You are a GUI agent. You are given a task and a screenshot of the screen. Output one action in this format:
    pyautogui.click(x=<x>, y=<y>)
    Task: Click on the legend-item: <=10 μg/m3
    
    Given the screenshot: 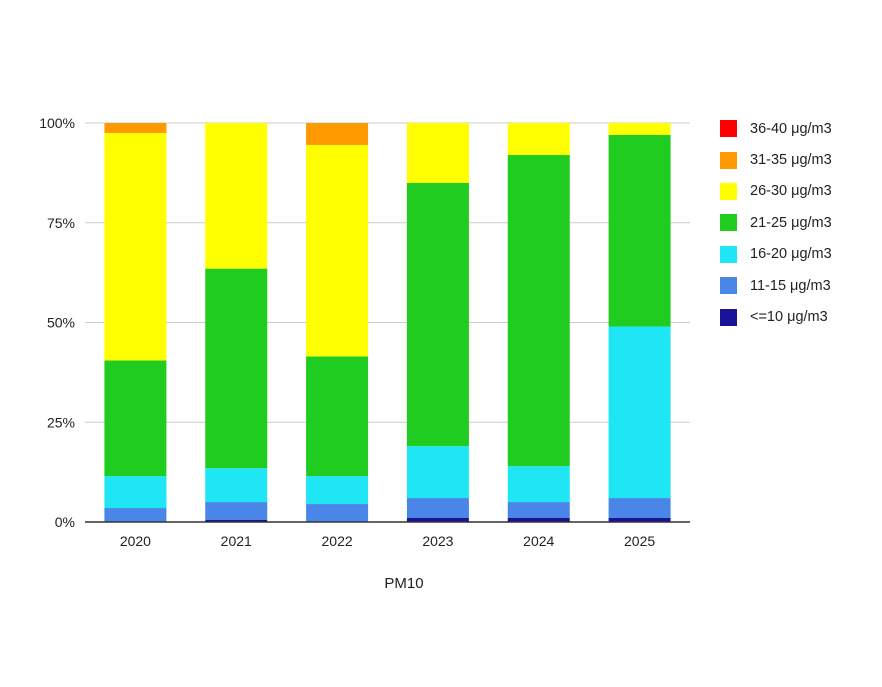 What is the action you would take?
    pyautogui.click(x=776, y=316)
    